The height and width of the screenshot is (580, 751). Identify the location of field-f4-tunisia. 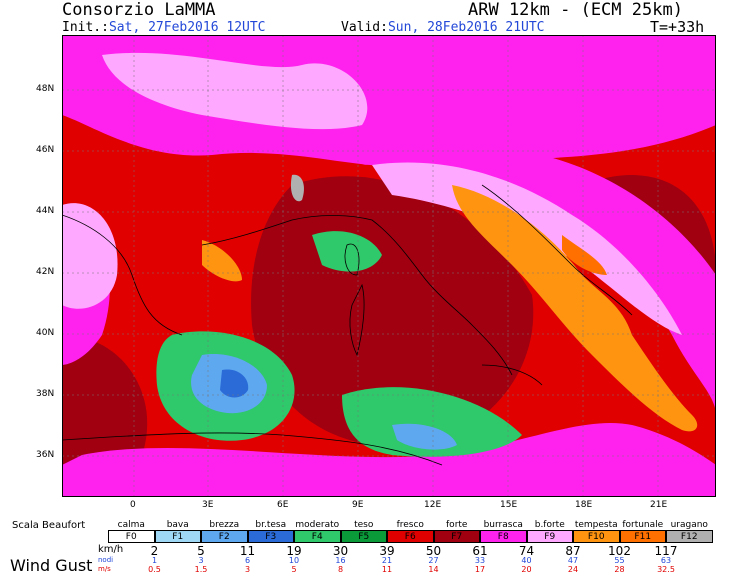
(432, 422).